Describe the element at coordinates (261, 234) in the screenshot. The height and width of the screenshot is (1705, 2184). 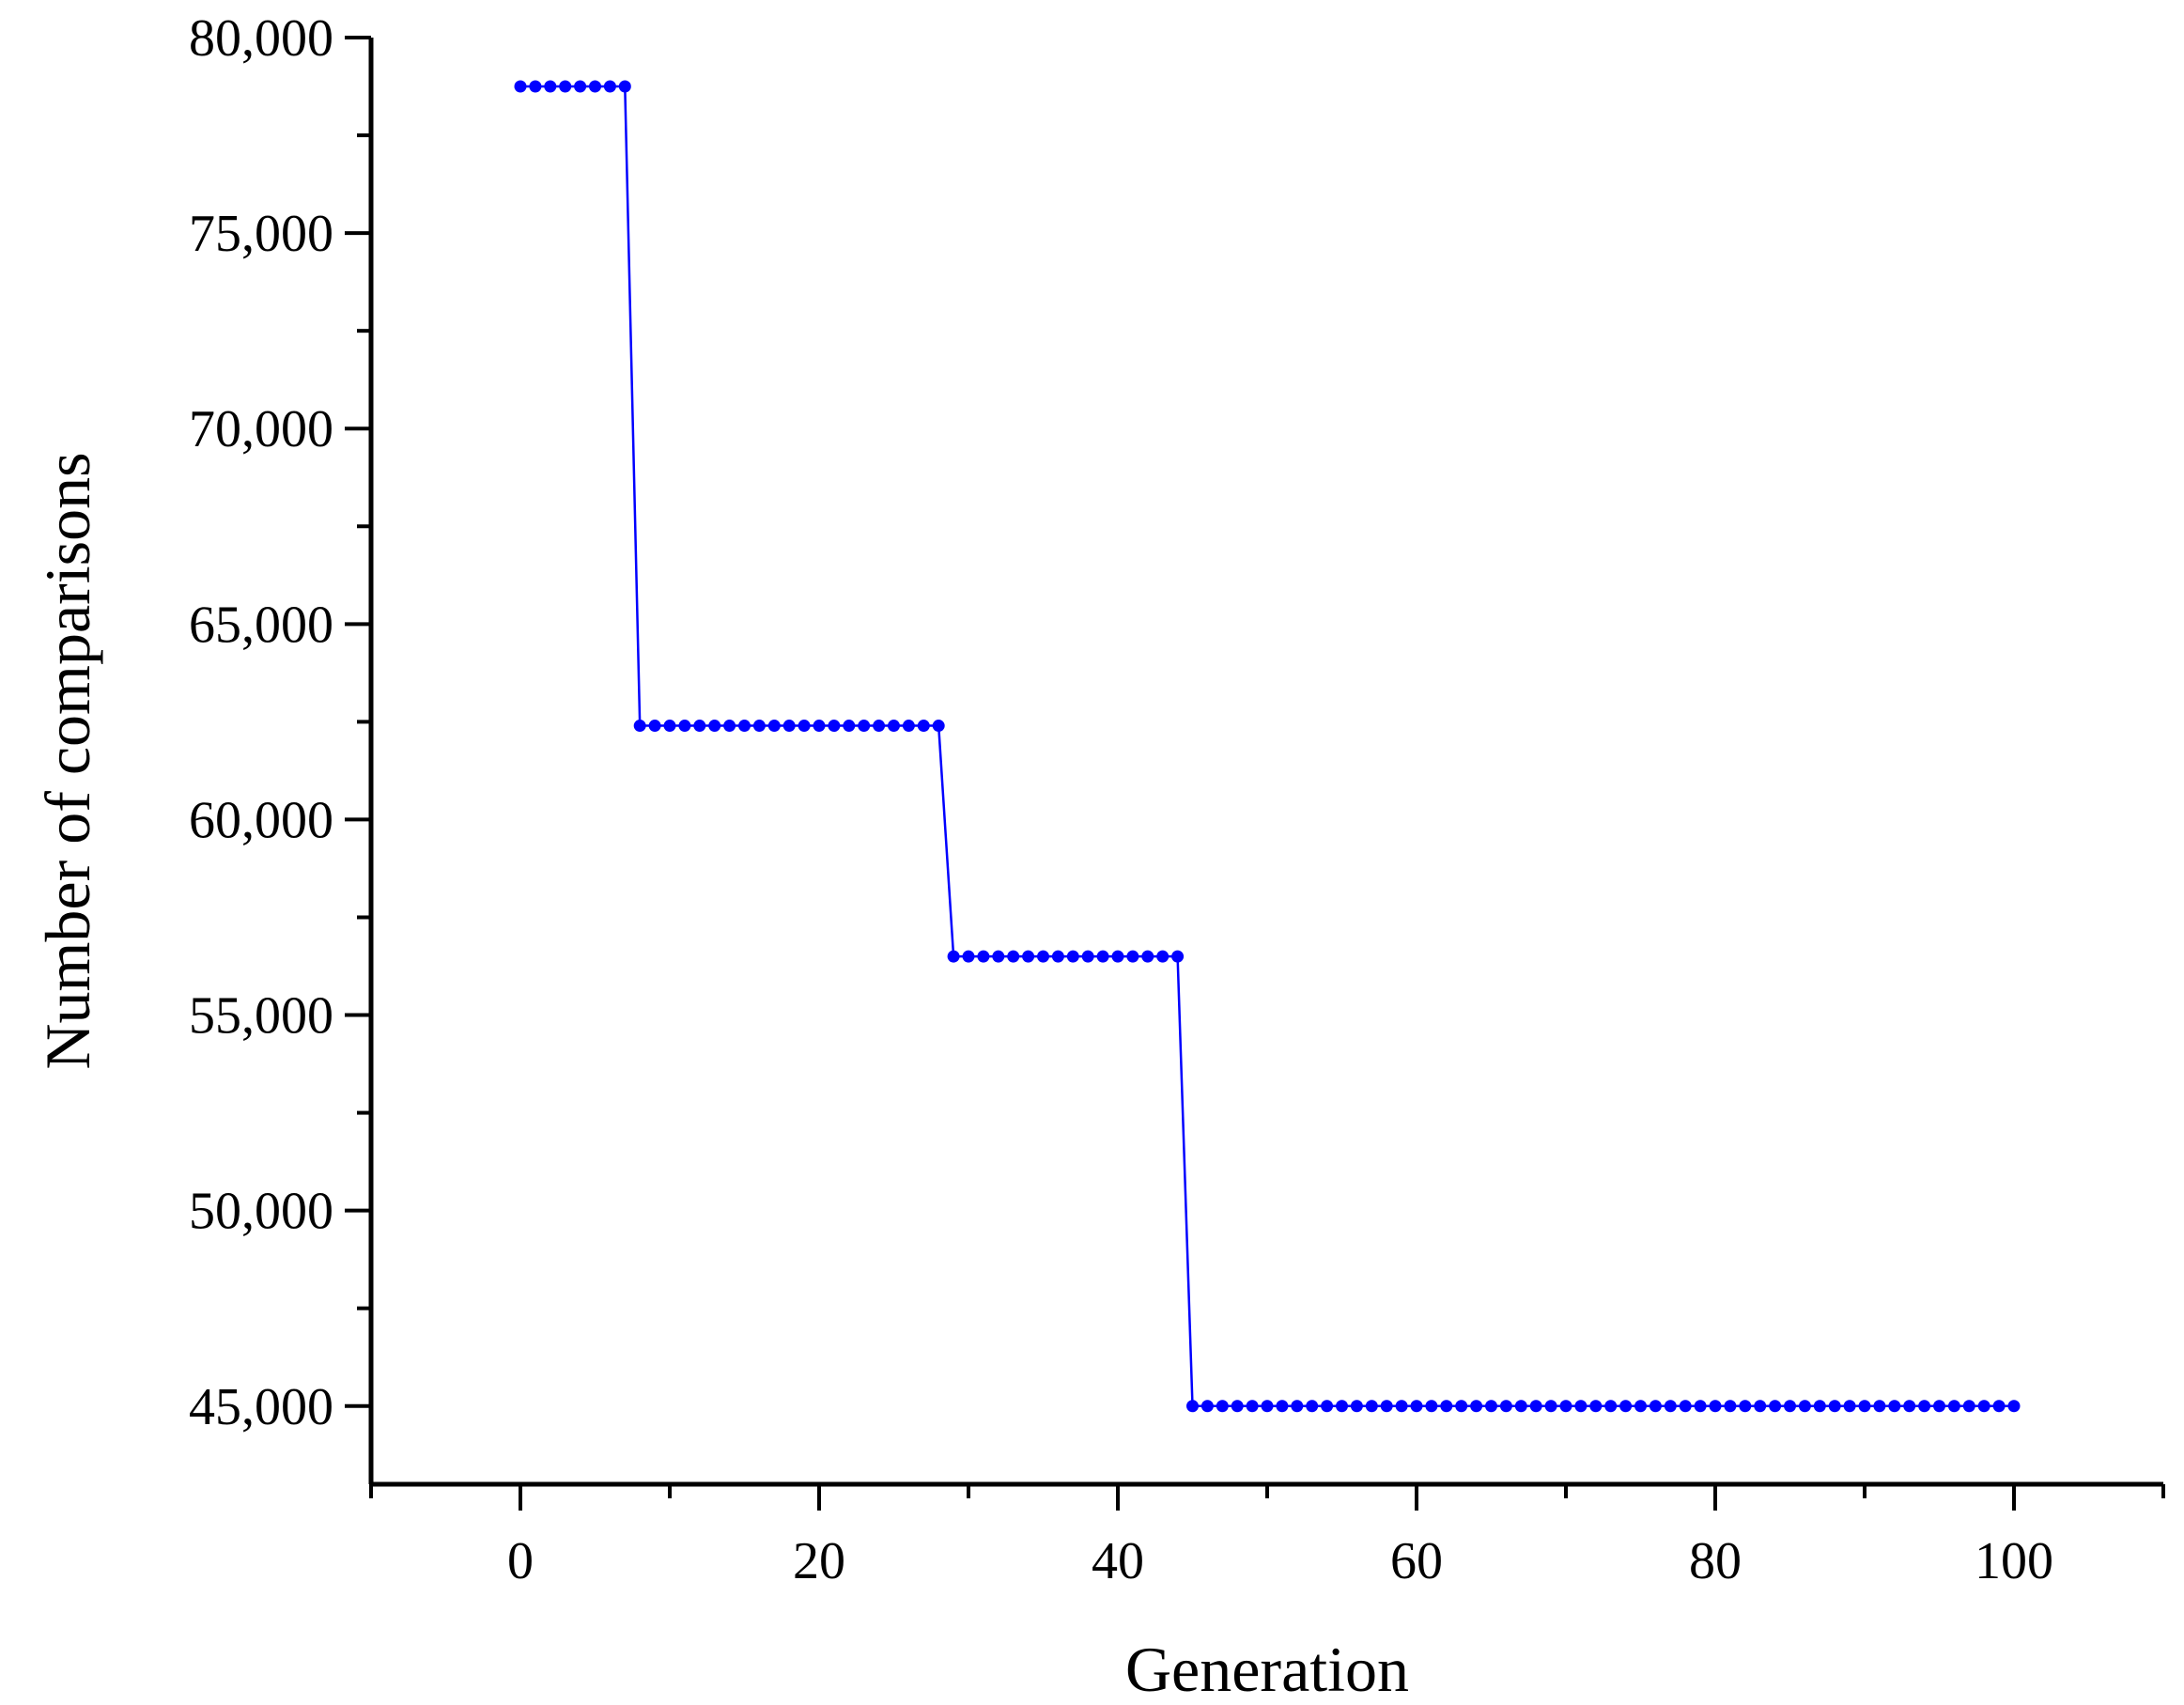
I see `y-tick-label: 75,000` at that location.